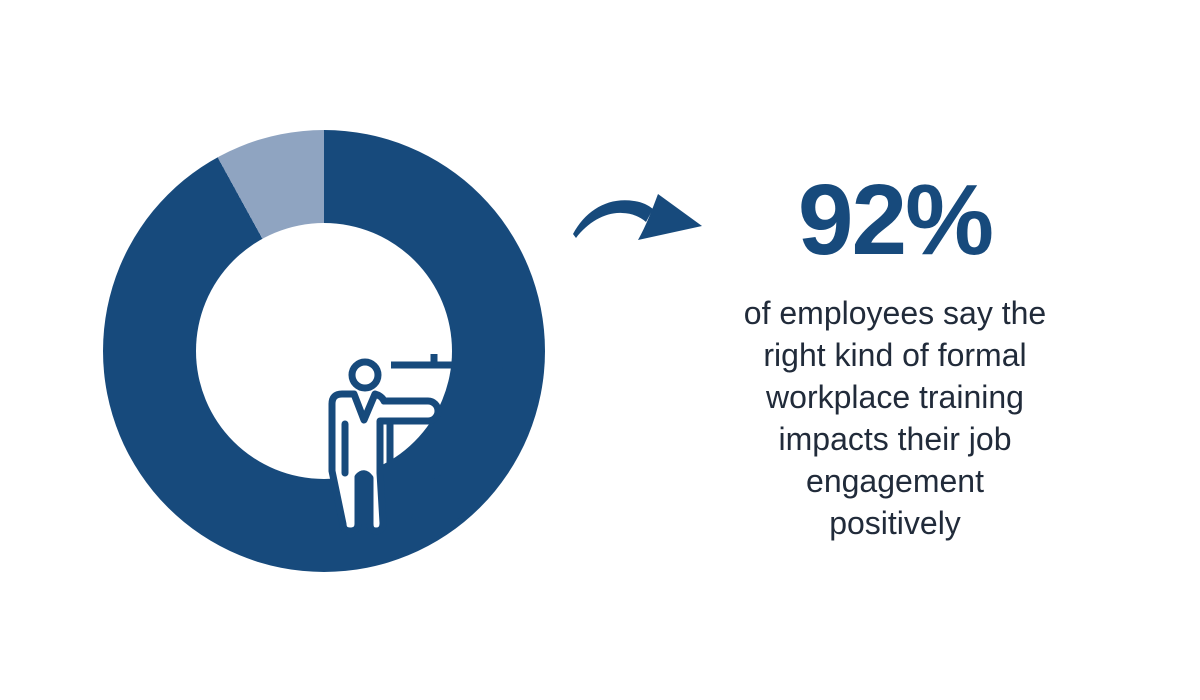  I want to click on curved-arrow-icon, so click(637, 217).